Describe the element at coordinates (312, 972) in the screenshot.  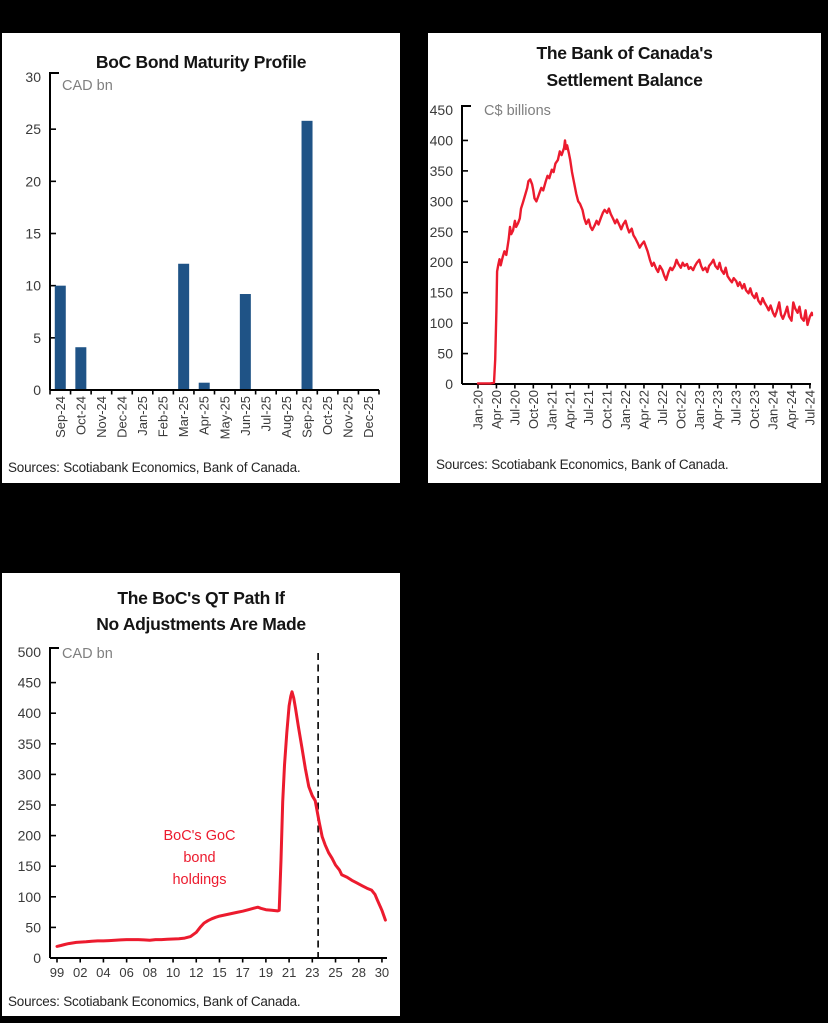
I see `svg-text: 23` at that location.